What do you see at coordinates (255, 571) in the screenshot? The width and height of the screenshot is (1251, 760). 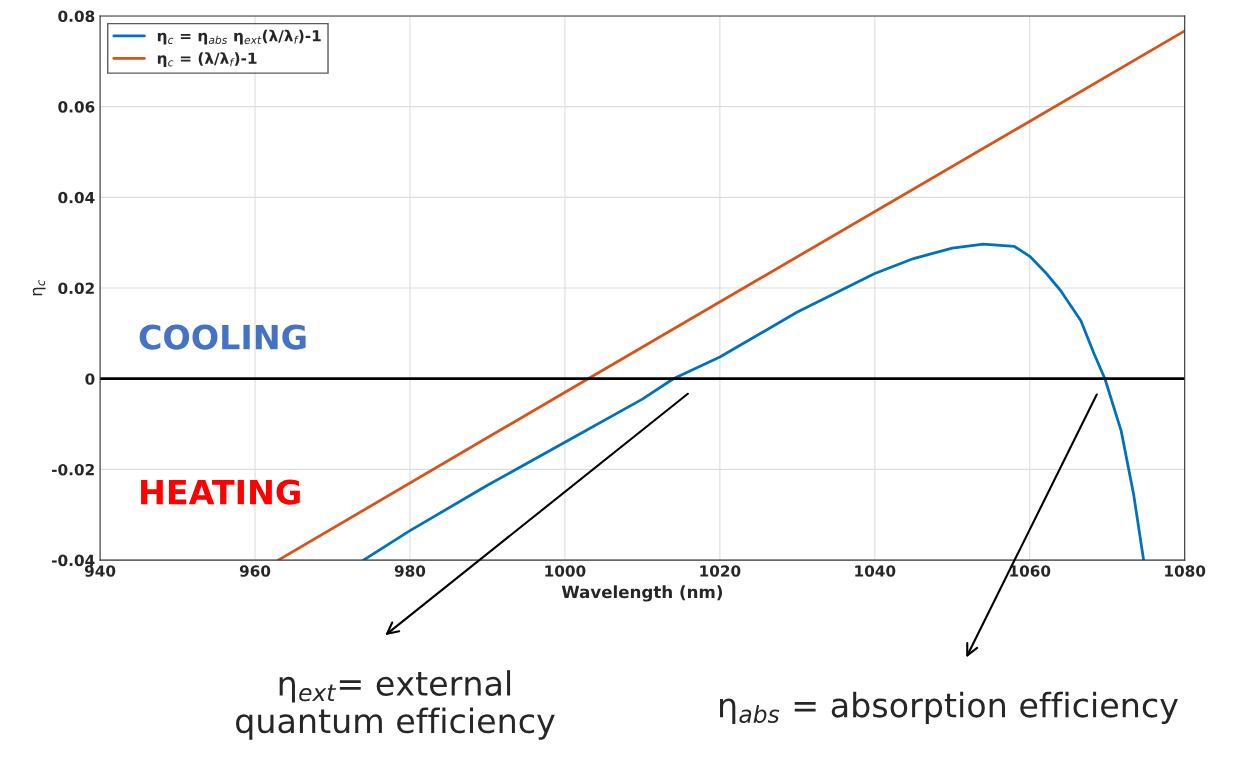 I see `x-tick-label: 960` at bounding box center [255, 571].